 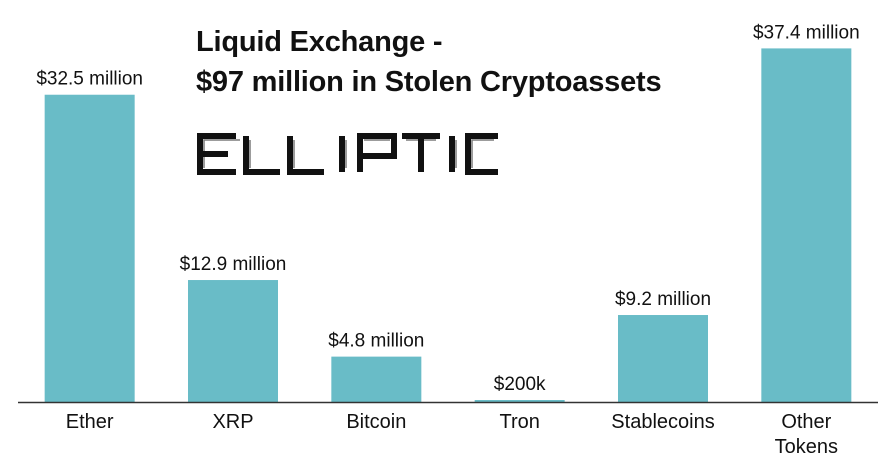 What do you see at coordinates (376, 379) in the screenshot?
I see `bar-bitcoin` at bounding box center [376, 379].